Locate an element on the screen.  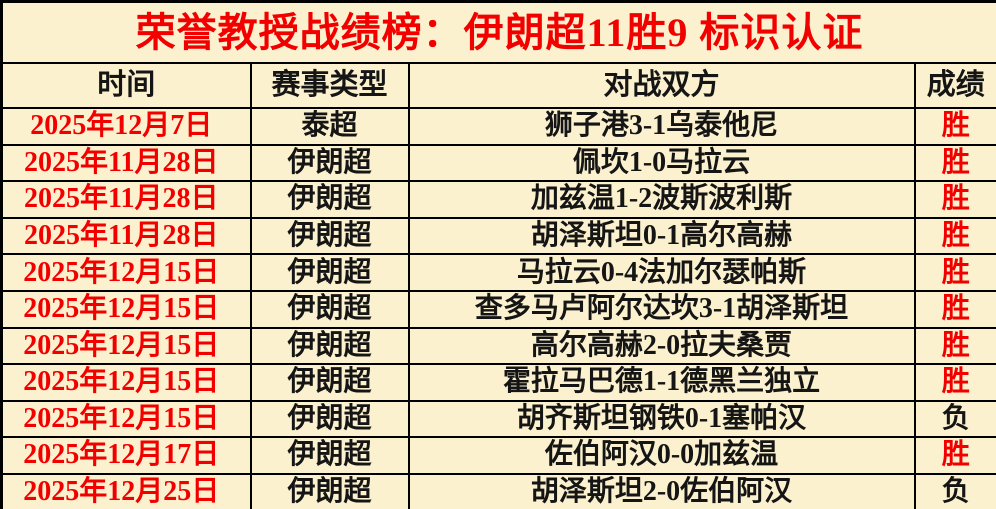
league-cell: 泰超 is located at coordinates (329, 126).